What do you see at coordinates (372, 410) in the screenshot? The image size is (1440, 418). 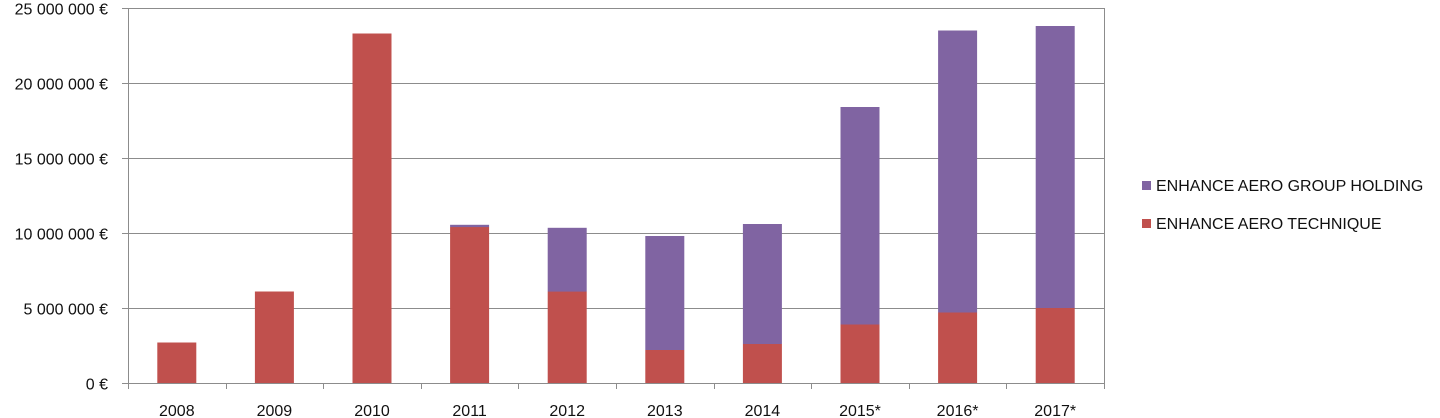 I see `x-tick-label: 2010` at bounding box center [372, 410].